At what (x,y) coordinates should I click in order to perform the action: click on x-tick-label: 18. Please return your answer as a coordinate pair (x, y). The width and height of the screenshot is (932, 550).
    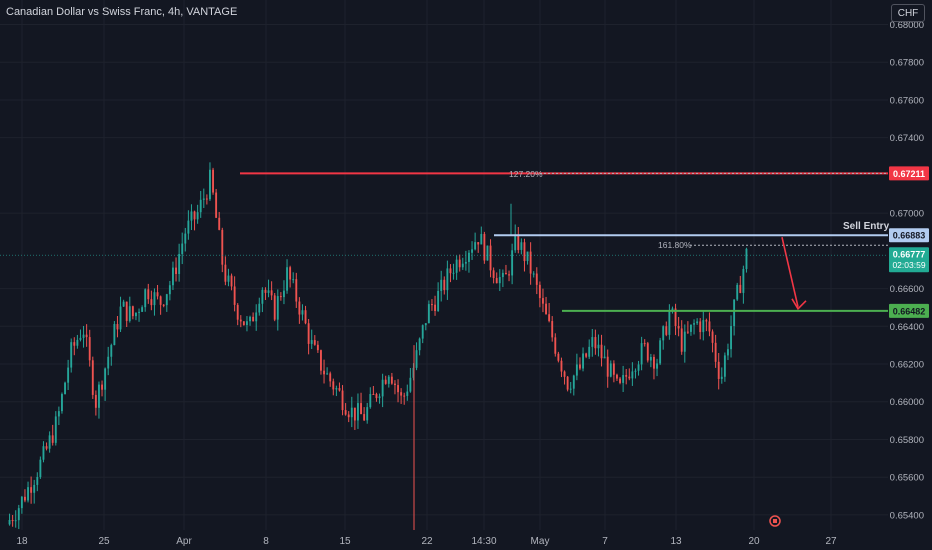
    Looking at the image, I should click on (22, 541).